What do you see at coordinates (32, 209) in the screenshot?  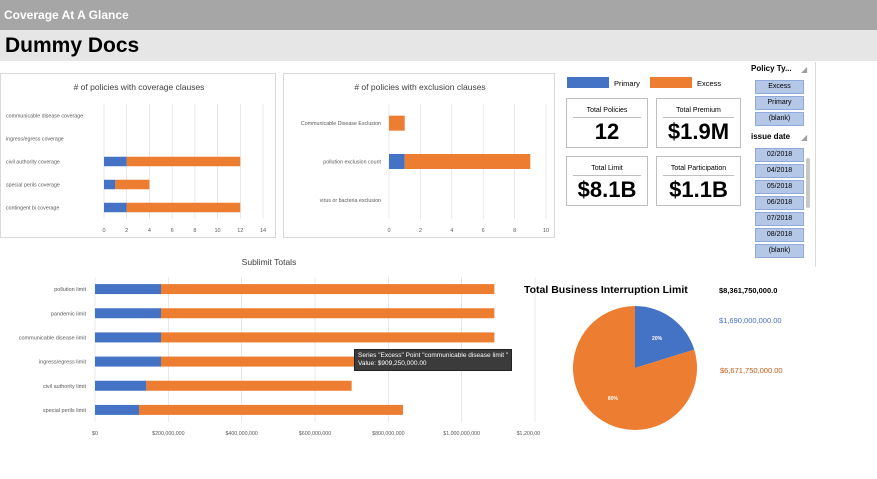 I see `category-label: contingent bi coverage` at bounding box center [32, 209].